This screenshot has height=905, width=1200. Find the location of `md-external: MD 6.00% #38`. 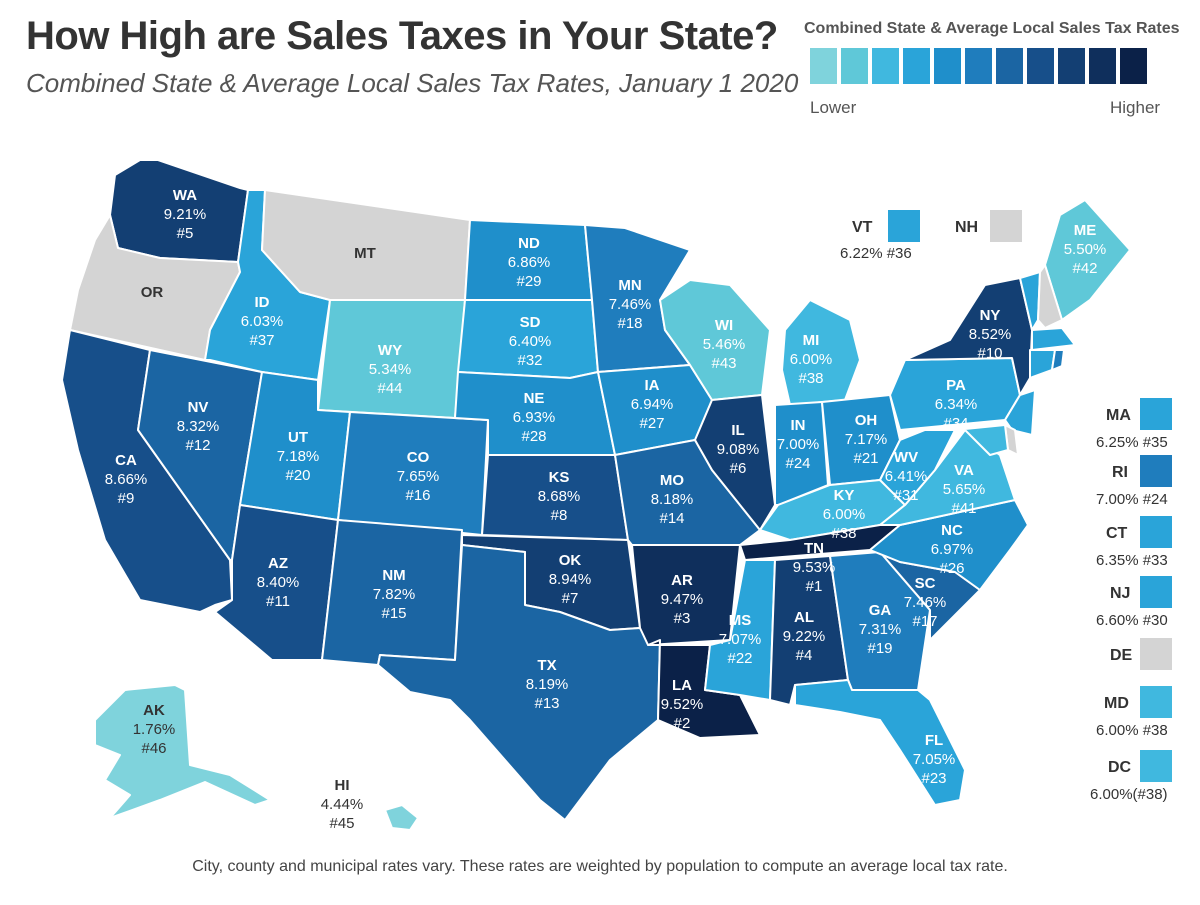

md-external: MD 6.00% #38 is located at coordinates (1134, 712).